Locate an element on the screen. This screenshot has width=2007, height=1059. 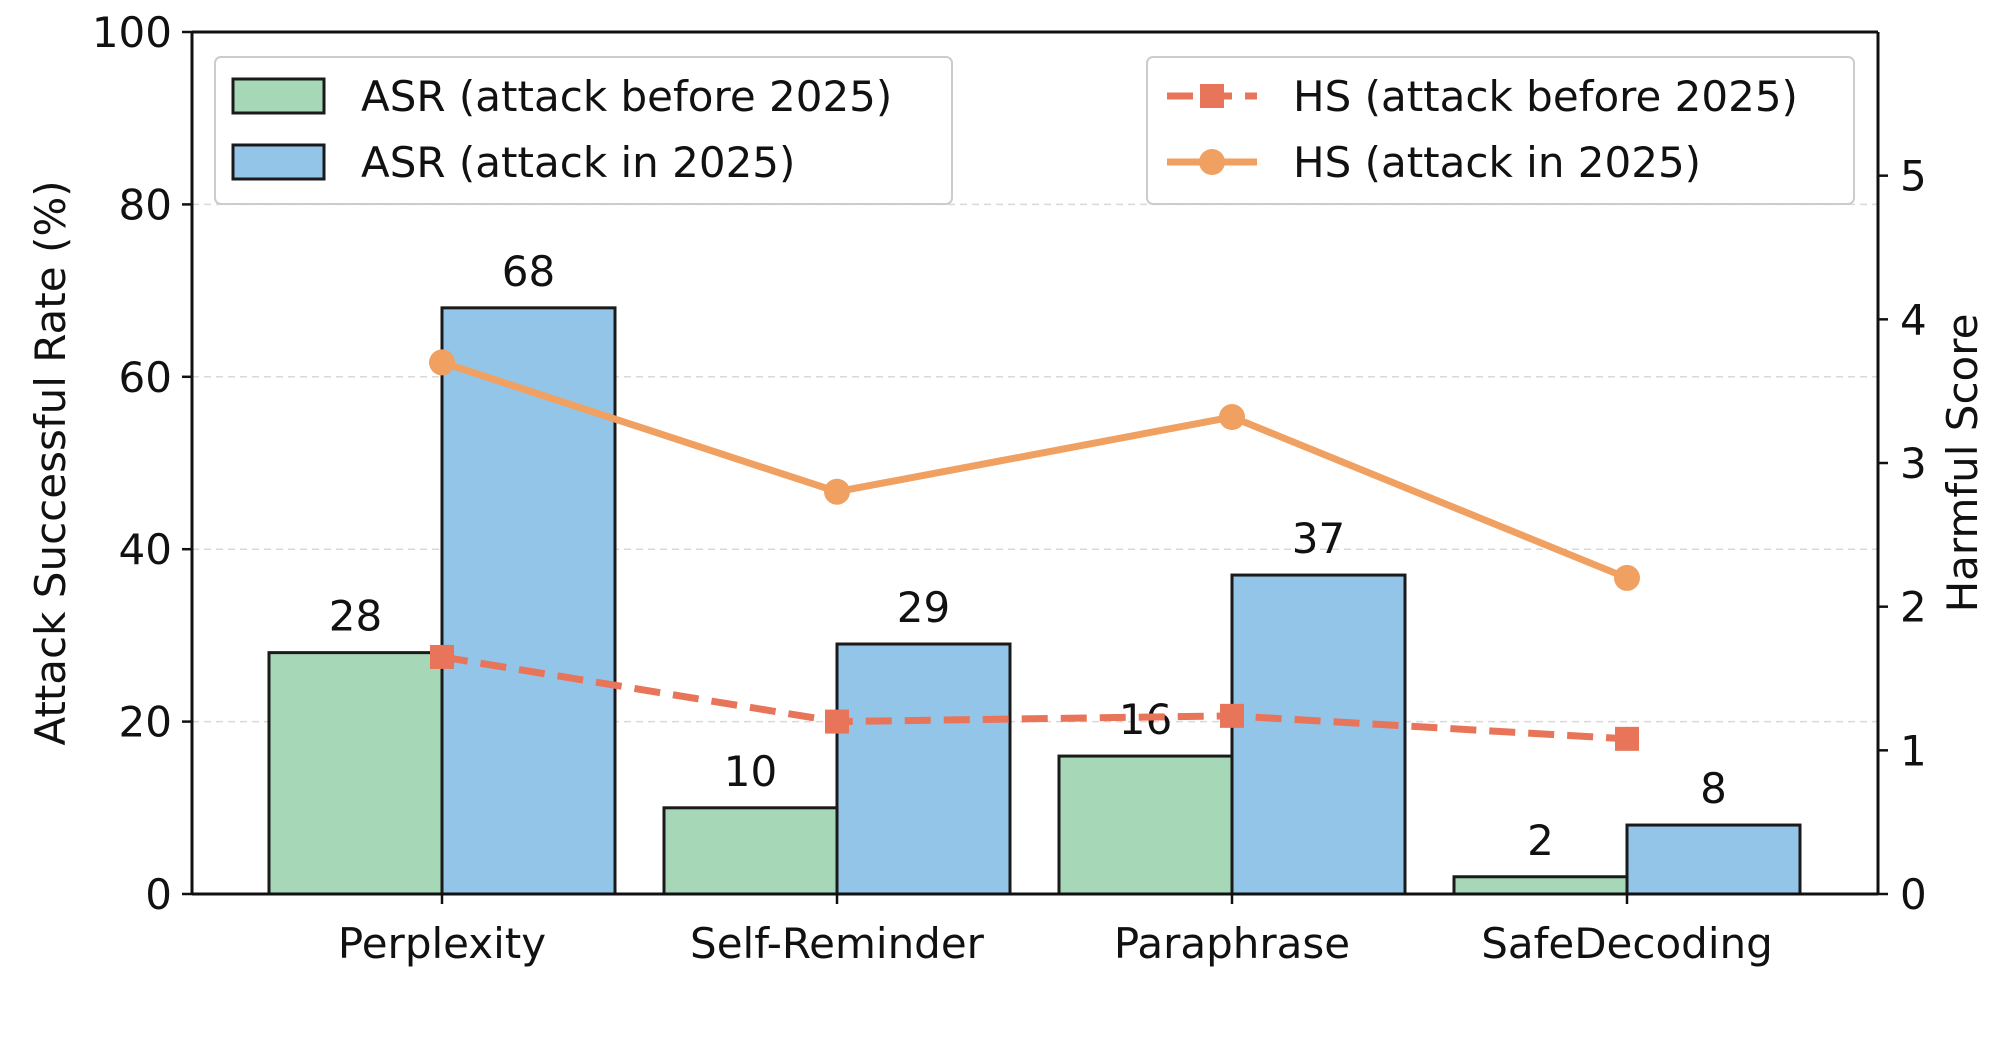
y2-tick-label: 1 is located at coordinates (1913, 750).